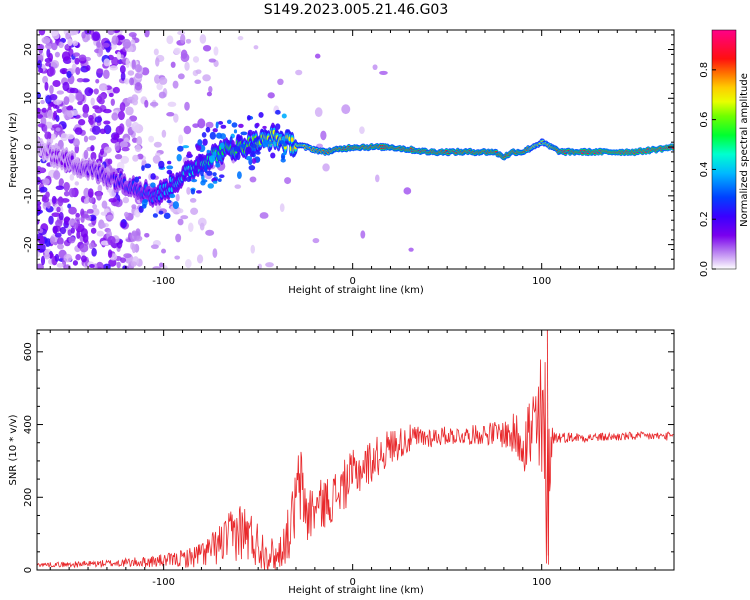 Image resolution: width=750 pixels, height=600 pixels. What do you see at coordinates (13, 150) in the screenshot?
I see `spectrogram-ylabel: Frequency (Hz)` at bounding box center [13, 150].